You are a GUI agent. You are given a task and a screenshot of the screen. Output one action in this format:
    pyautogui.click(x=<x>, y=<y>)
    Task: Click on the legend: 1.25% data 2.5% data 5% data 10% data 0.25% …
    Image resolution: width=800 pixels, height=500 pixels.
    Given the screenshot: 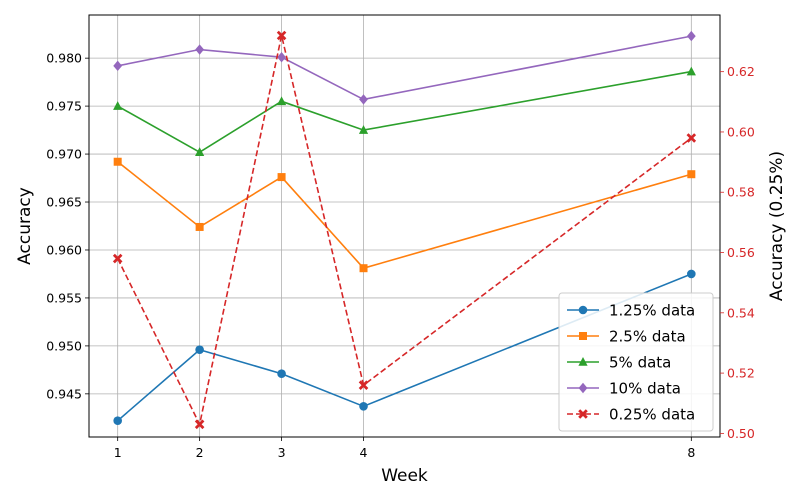 What is the action you would take?
    pyautogui.click(x=636, y=362)
    